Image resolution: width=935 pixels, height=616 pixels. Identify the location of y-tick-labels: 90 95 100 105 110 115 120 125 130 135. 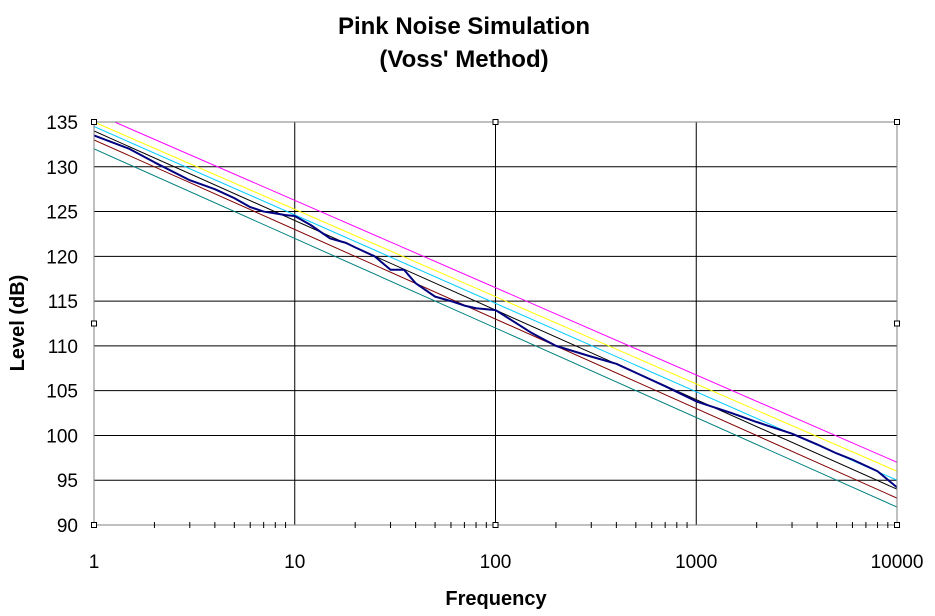
(62, 325).